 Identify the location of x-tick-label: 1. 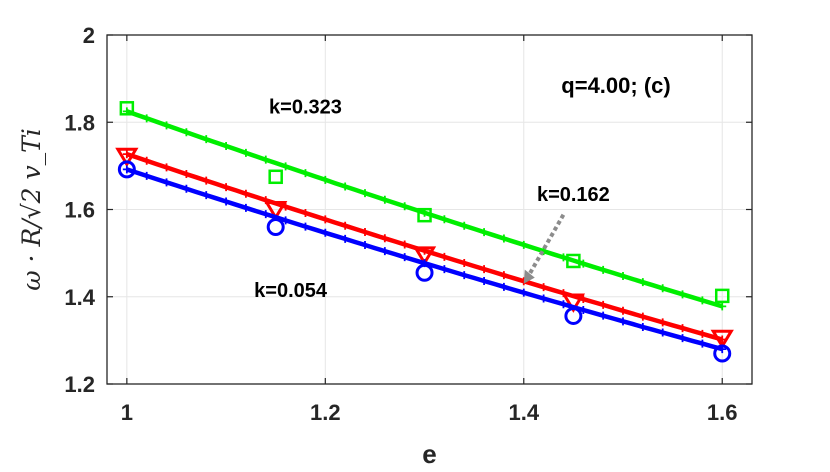
(127, 412).